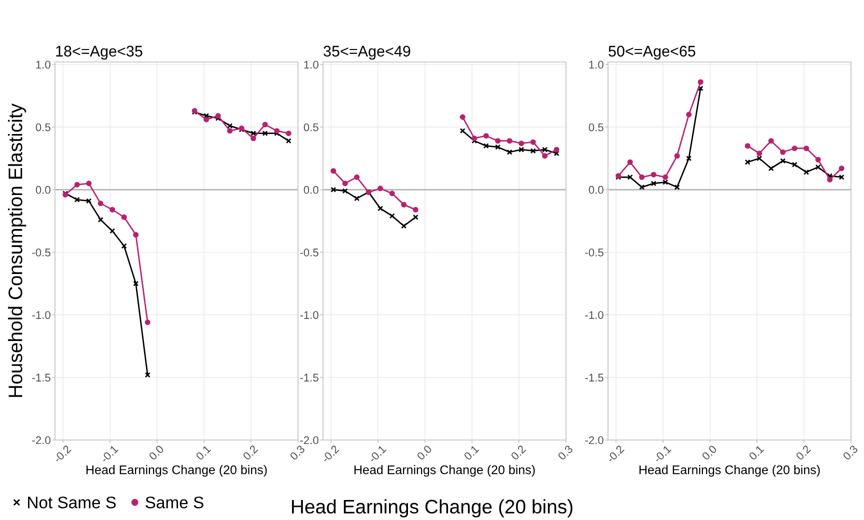  Describe the element at coordinates (175, 502) in the screenshot. I see `legend-label: Same S` at that location.